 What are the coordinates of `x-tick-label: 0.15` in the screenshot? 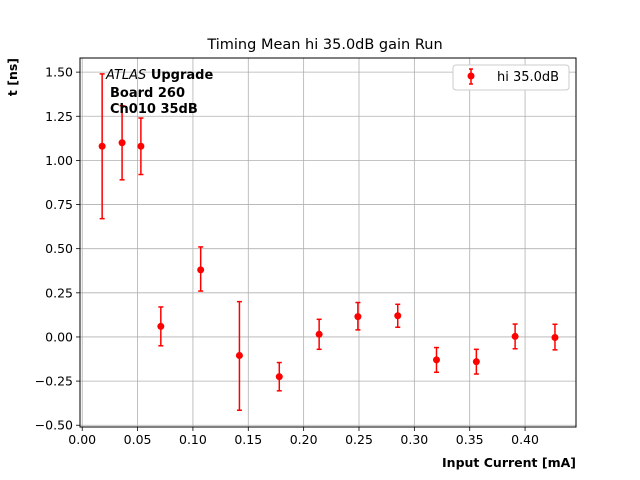 It's located at (248, 439).